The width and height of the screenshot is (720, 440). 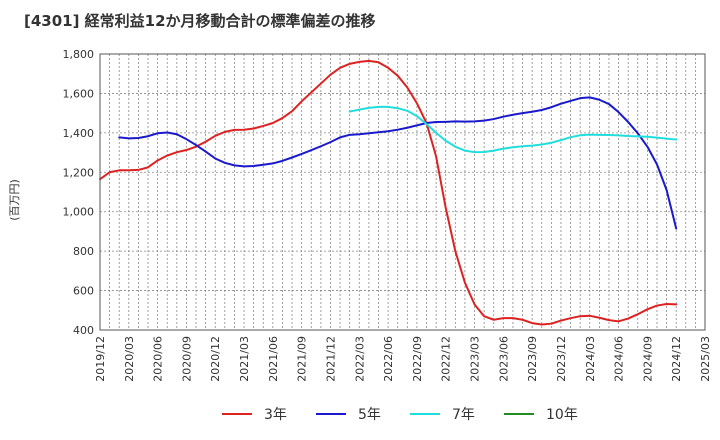 I want to click on x-tick-label: 2022/06, so click(x=388, y=359).